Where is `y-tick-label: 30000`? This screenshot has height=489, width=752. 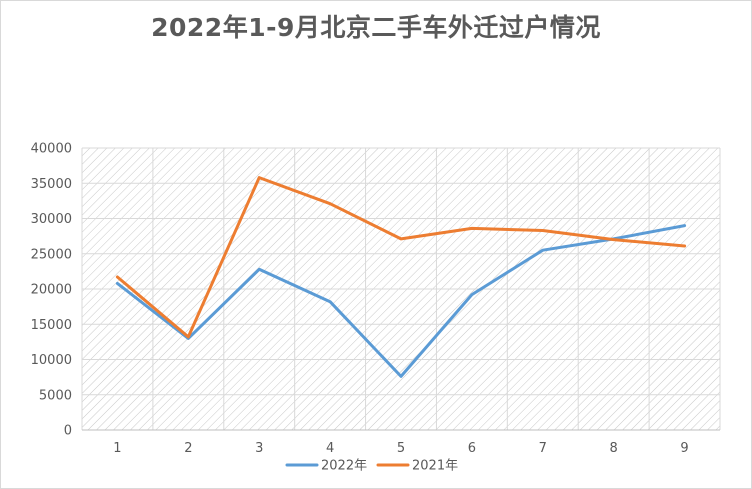
y-tick-label: 30000 is located at coordinates (51, 219).